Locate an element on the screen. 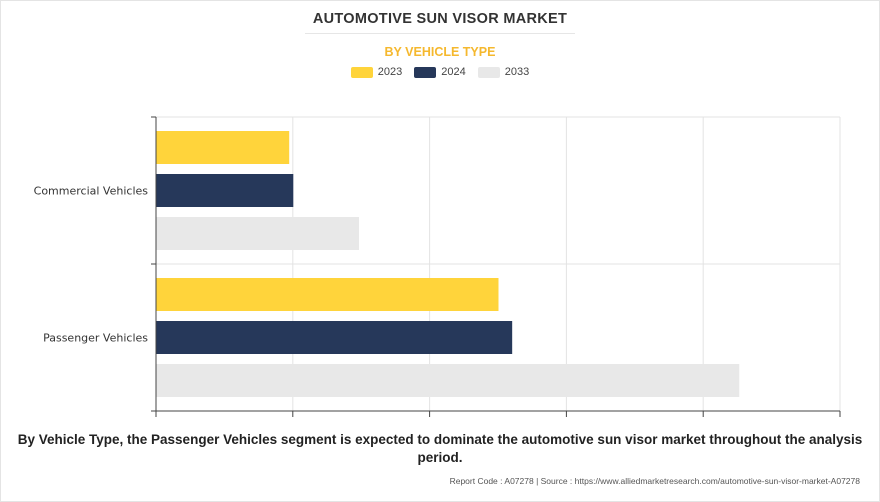  legend-swatch-2023 is located at coordinates (361, 72).